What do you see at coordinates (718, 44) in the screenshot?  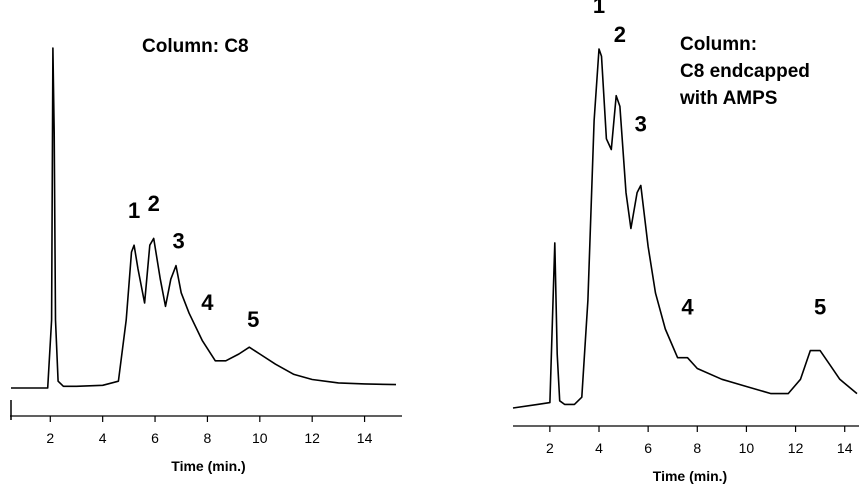 I see `chart-title-line: Column:` at bounding box center [718, 44].